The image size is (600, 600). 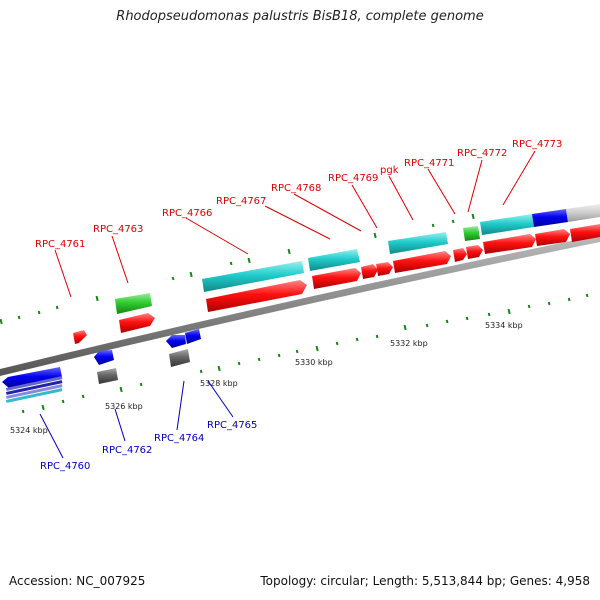 What do you see at coordinates (471, 233) in the screenshot?
I see `cds-rpc4772-green` at bounding box center [471, 233].